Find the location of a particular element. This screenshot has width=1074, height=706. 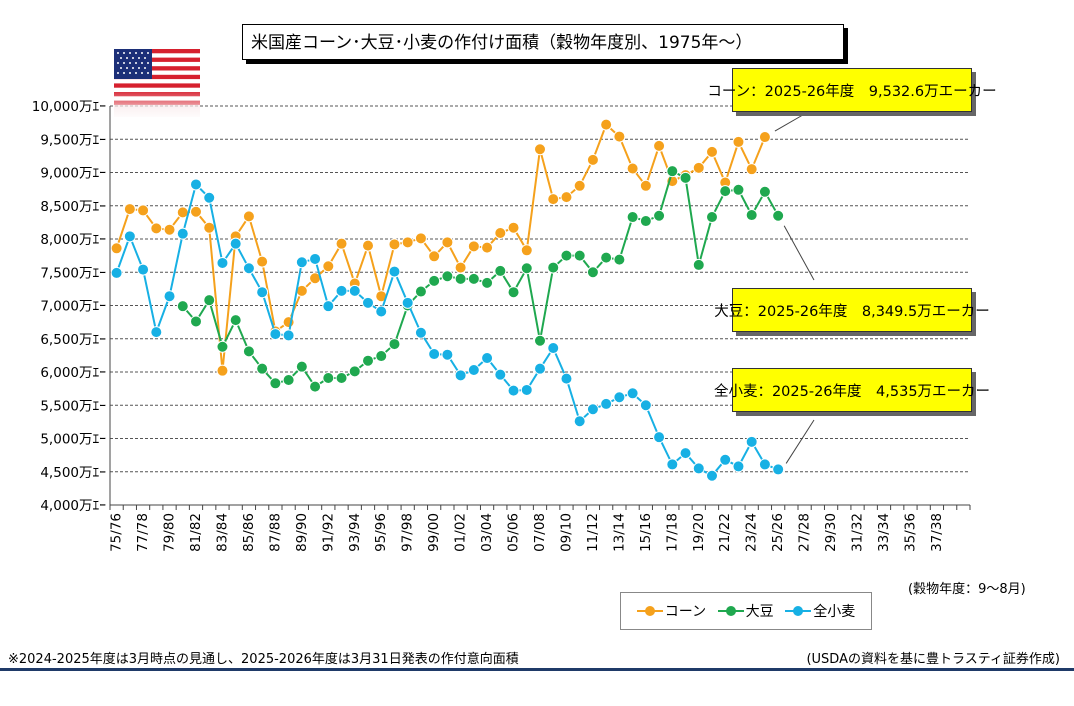

y-tick-label: 7,000万ｴｰ is located at coordinates (73, 307).